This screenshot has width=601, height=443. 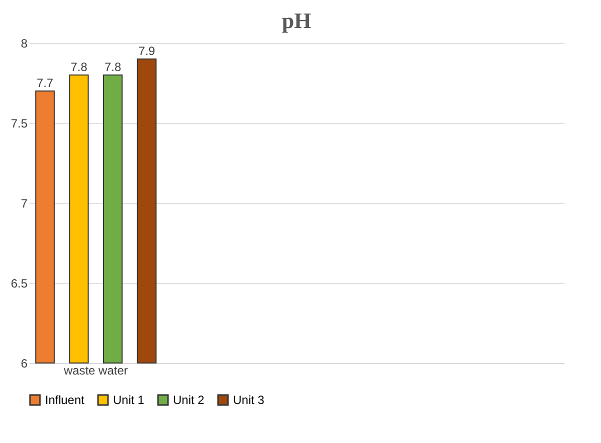 I want to click on data-label: 7.7, so click(x=45, y=83).